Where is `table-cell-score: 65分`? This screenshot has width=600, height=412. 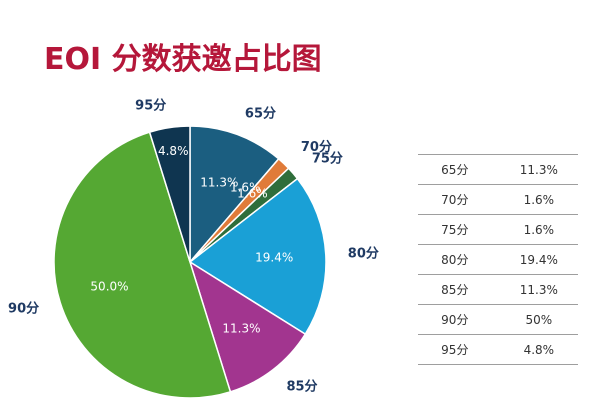 table-cell-score: 65分 is located at coordinates (457, 169).